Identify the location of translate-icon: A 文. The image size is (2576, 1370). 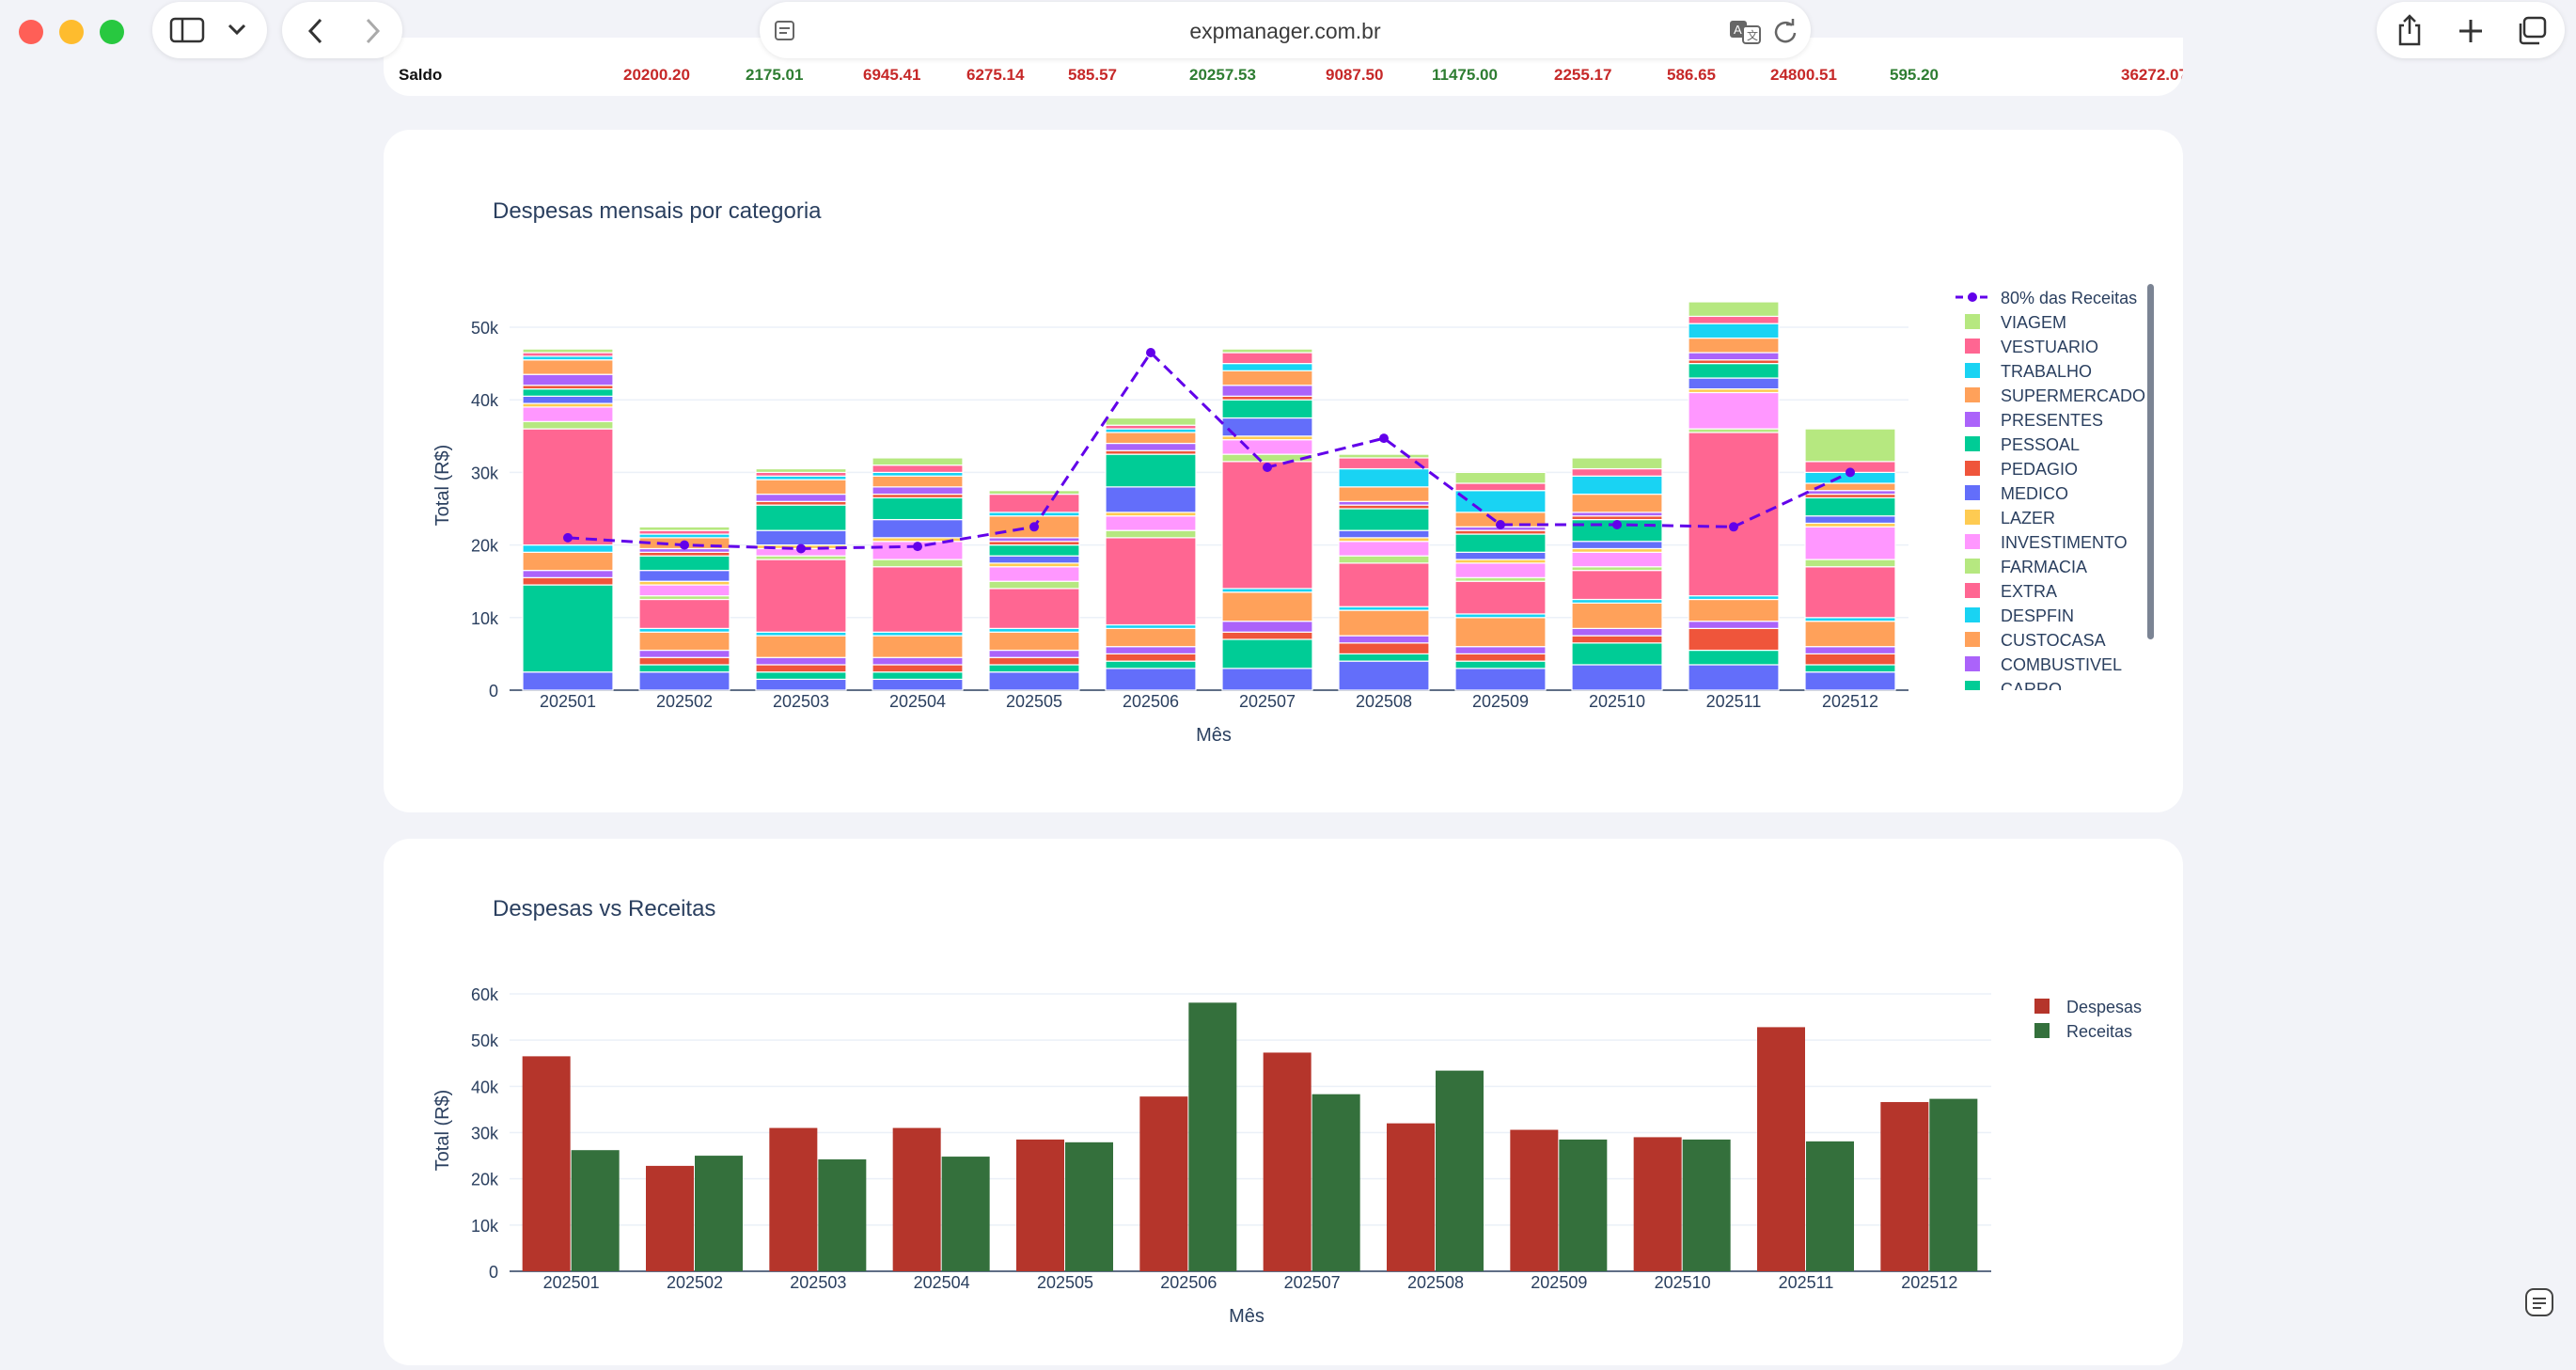
(1746, 31).